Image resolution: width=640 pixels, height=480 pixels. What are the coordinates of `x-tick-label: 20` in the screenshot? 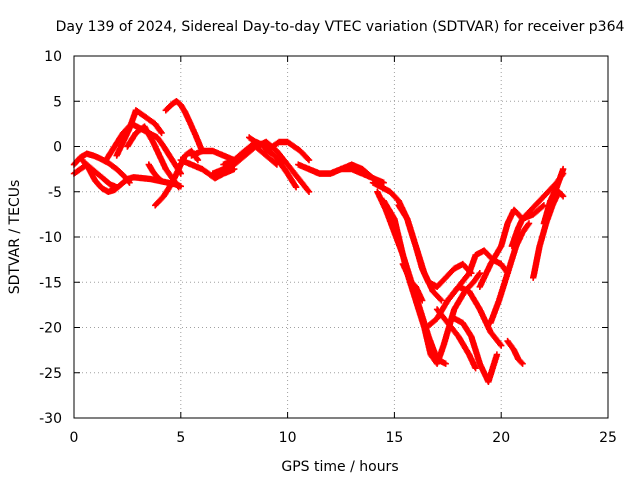 It's located at (501, 438).